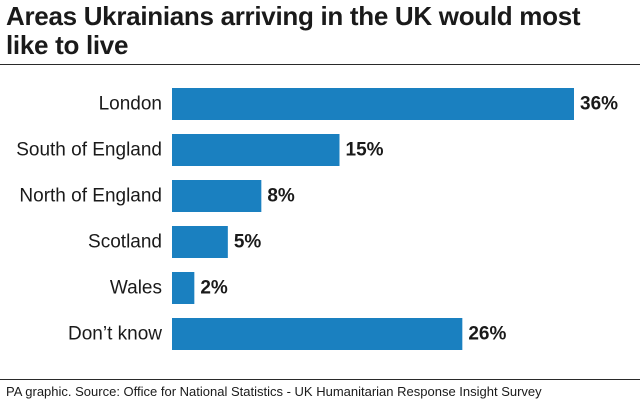 The width and height of the screenshot is (640, 406). What do you see at coordinates (248, 242) in the screenshot?
I see `value-label: 5%` at bounding box center [248, 242].